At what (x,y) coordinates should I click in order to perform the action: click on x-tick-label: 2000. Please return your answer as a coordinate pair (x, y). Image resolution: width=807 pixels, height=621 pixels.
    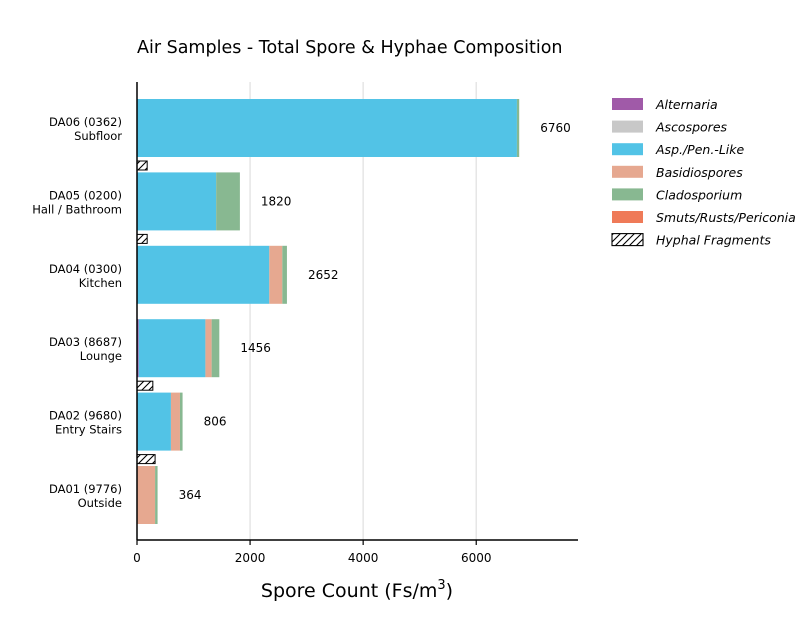
    Looking at the image, I should click on (250, 558).